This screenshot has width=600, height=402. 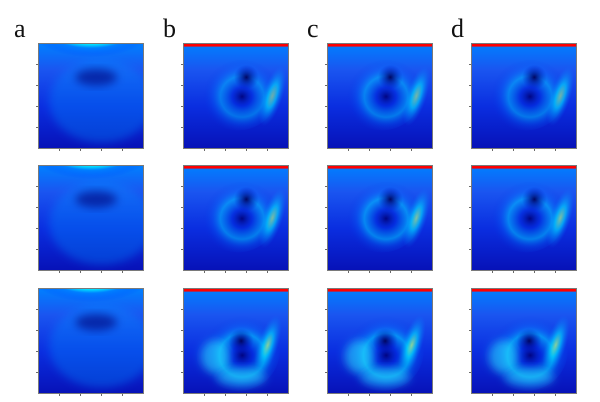 I want to click on column-label-a: a, so click(x=20, y=28).